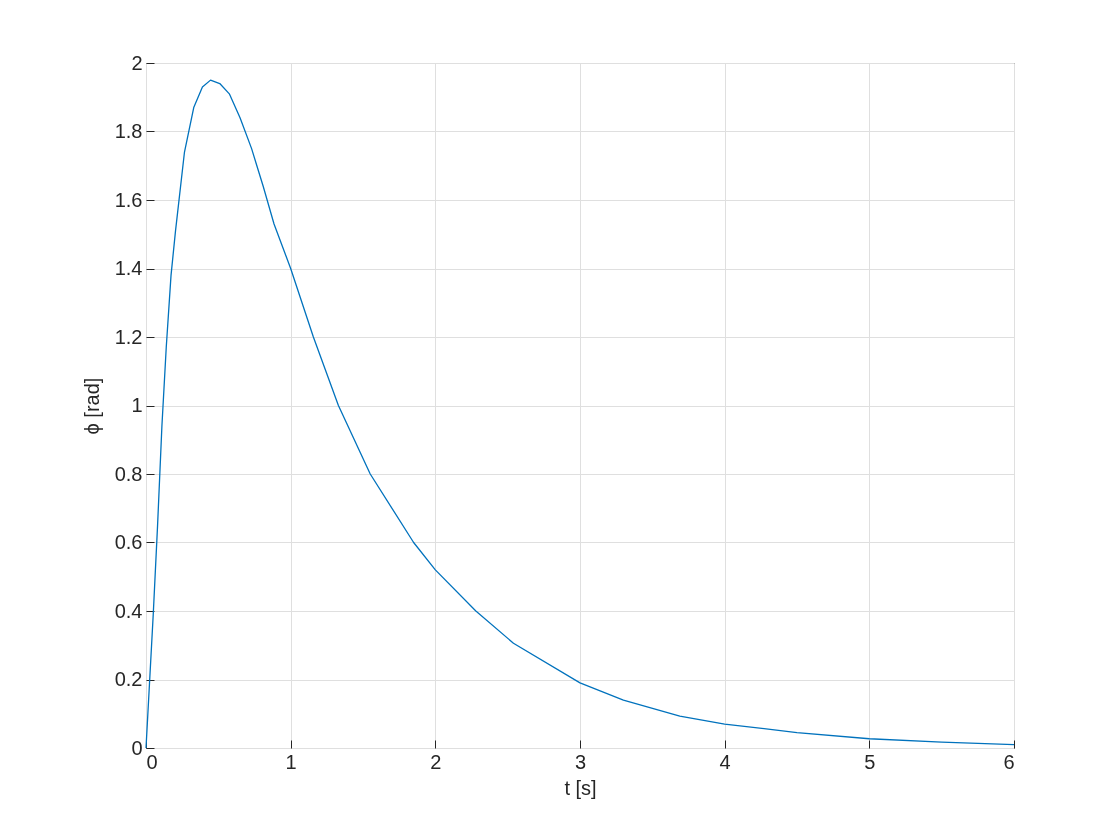  Describe the element at coordinates (725, 761) in the screenshot. I see `x-tick-label: 4` at that location.